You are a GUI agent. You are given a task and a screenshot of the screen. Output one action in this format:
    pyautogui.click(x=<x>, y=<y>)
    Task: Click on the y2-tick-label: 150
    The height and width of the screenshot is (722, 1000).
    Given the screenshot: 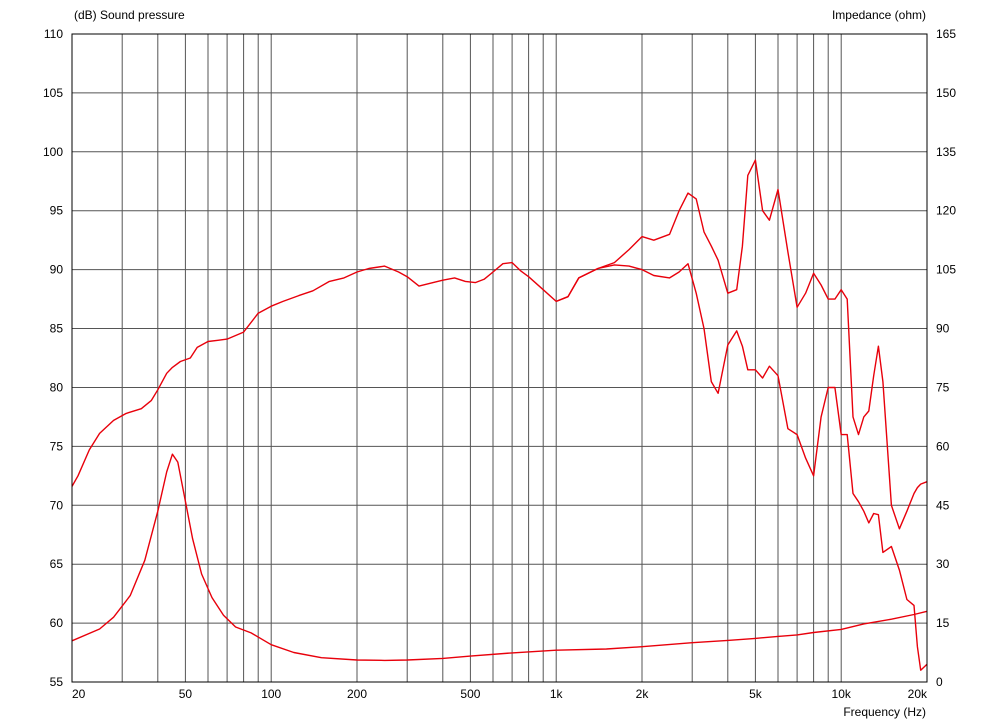 What is the action you would take?
    pyautogui.click(x=946, y=93)
    